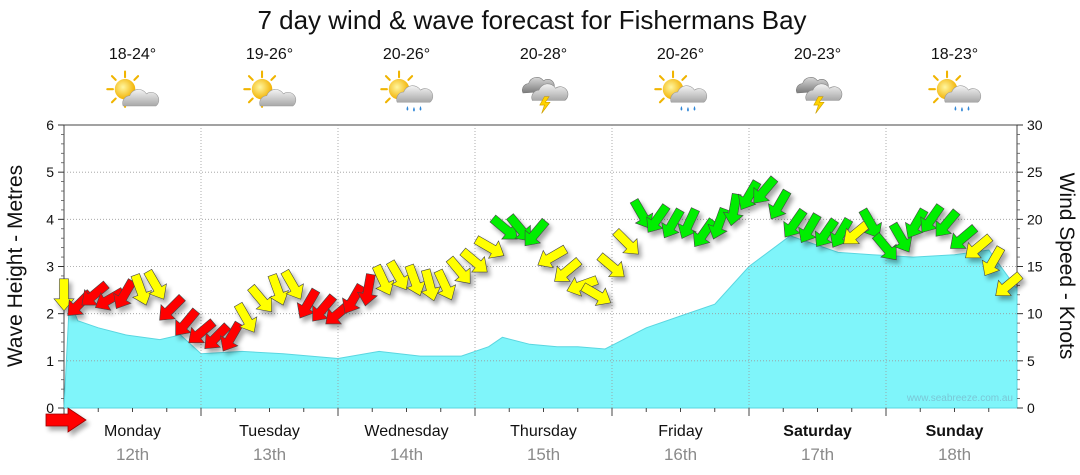  I want to click on y2-tick-label: 5, so click(1031, 361).